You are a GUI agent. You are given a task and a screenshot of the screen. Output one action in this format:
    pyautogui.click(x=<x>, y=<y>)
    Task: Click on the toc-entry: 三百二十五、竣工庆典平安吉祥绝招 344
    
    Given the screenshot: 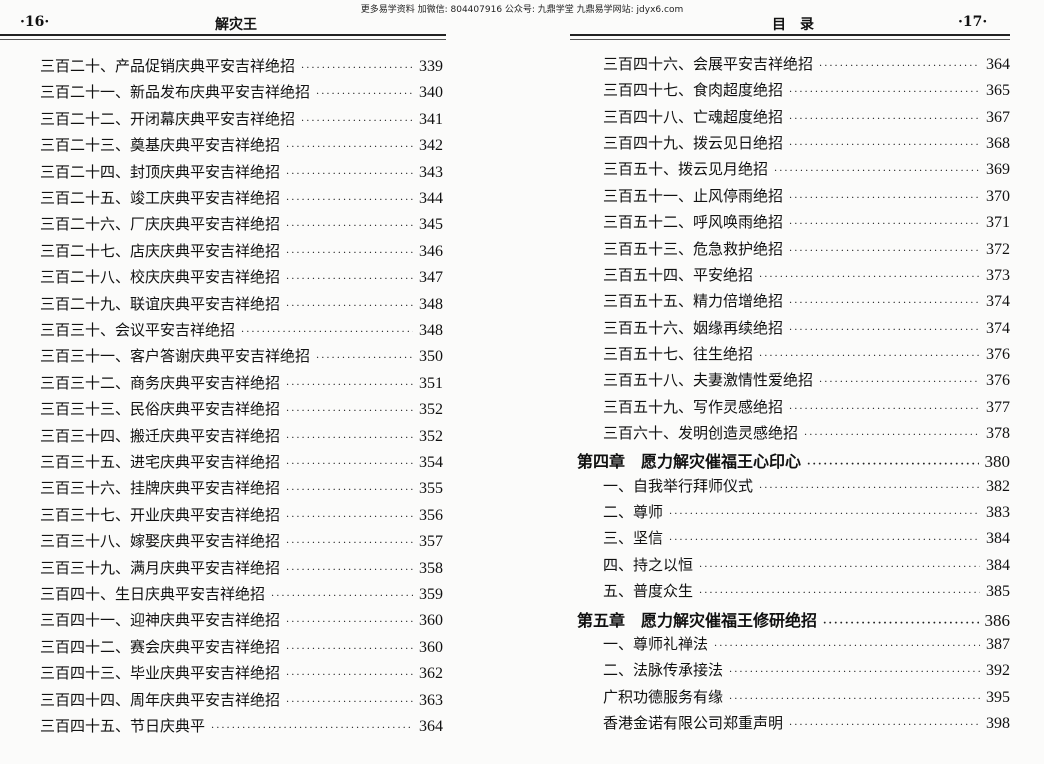 What is the action you would take?
    pyautogui.click(x=241, y=198)
    